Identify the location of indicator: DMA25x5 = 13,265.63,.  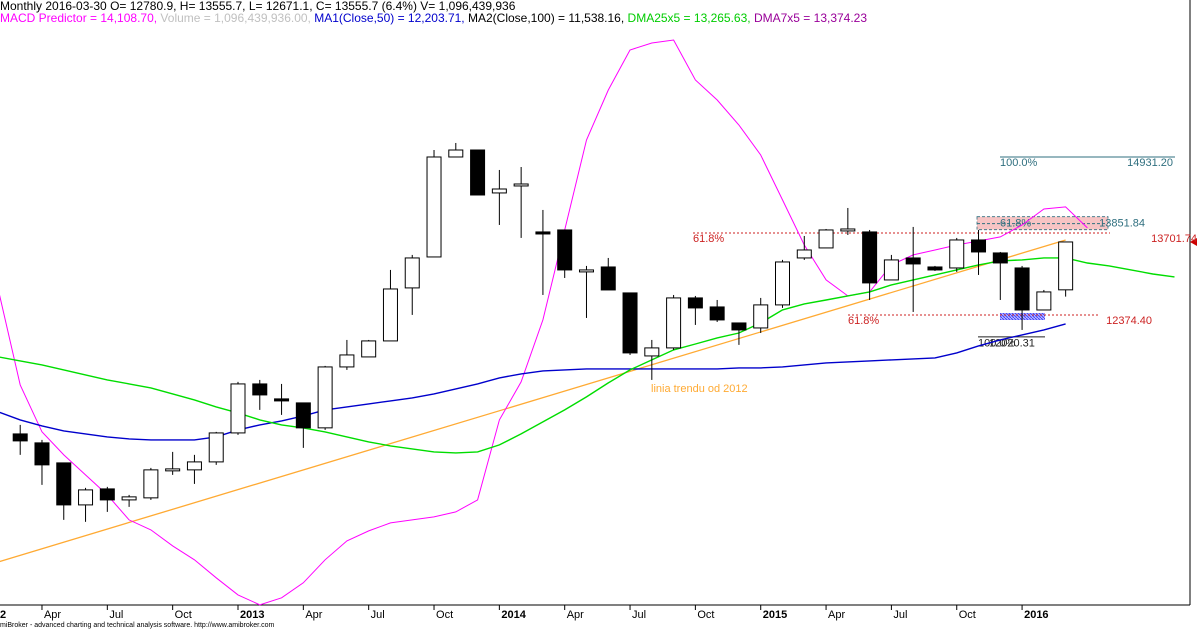
(690, 18).